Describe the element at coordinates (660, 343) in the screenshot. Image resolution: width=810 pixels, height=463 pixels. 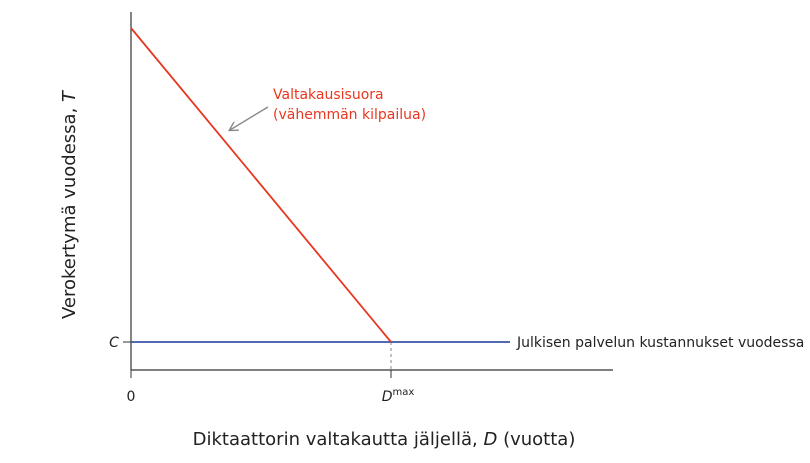
I see `blue-label: Julkisen palvelun kustannukset vuodessa` at that location.